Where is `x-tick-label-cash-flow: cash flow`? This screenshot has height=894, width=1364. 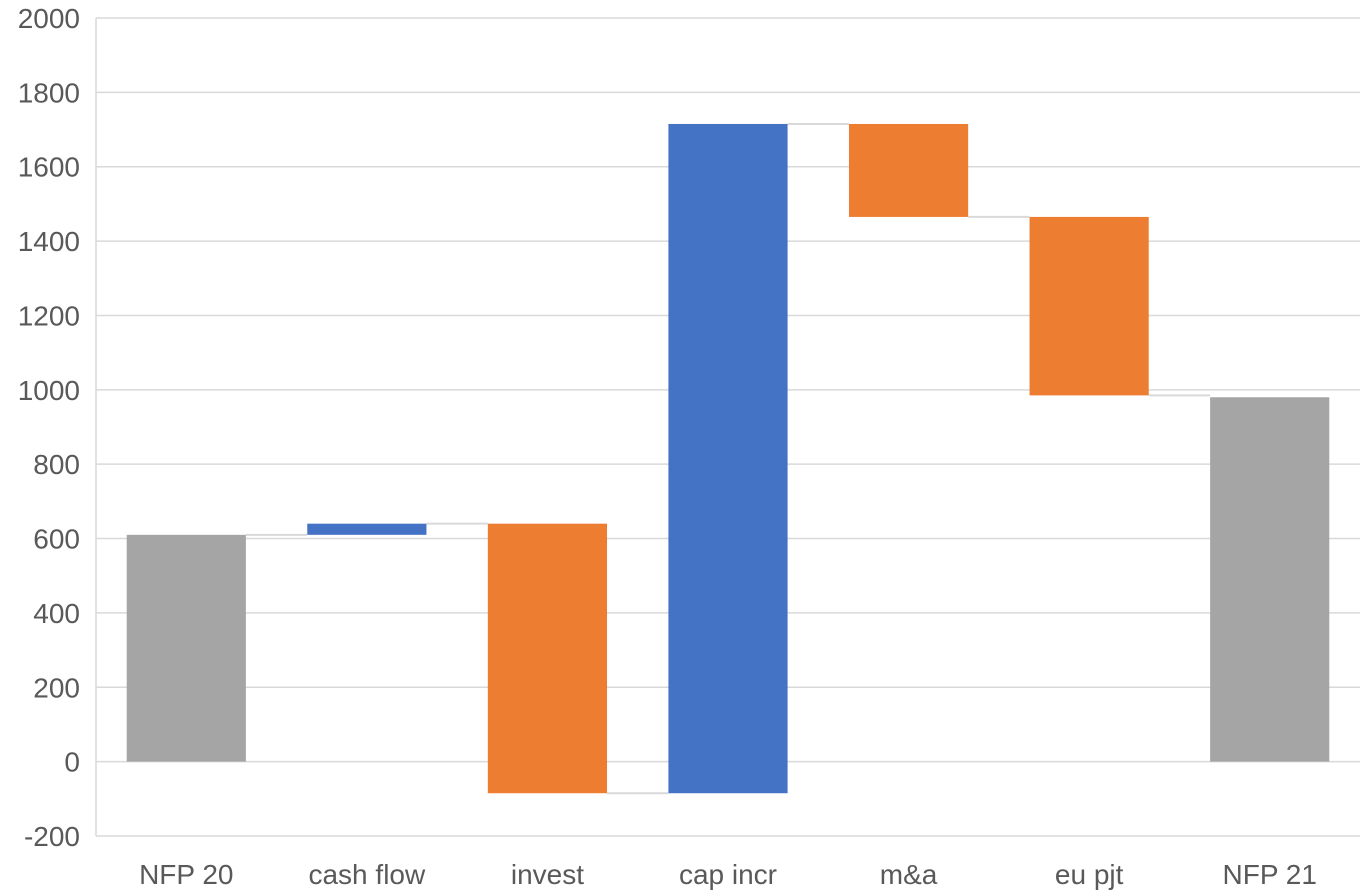 x-tick-label-cash-flow: cash flow is located at coordinates (366, 874).